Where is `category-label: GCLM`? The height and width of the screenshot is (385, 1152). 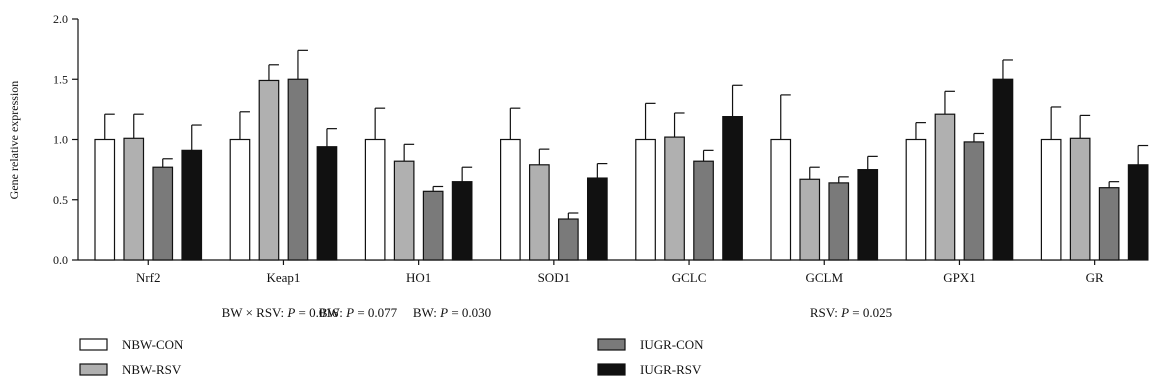
category-label: GCLM is located at coordinates (824, 277).